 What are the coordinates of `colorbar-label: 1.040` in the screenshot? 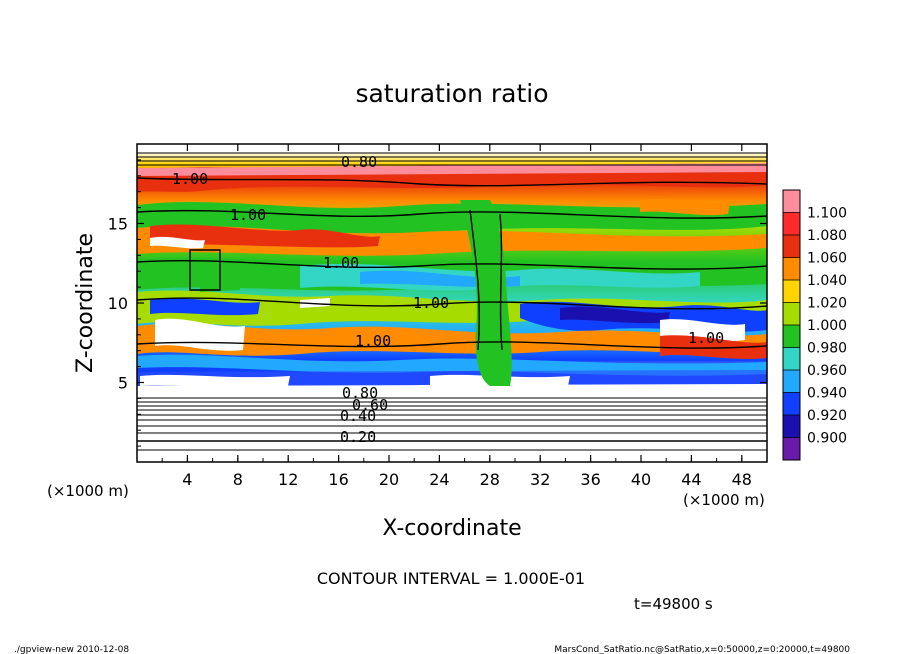 It's located at (827, 281).